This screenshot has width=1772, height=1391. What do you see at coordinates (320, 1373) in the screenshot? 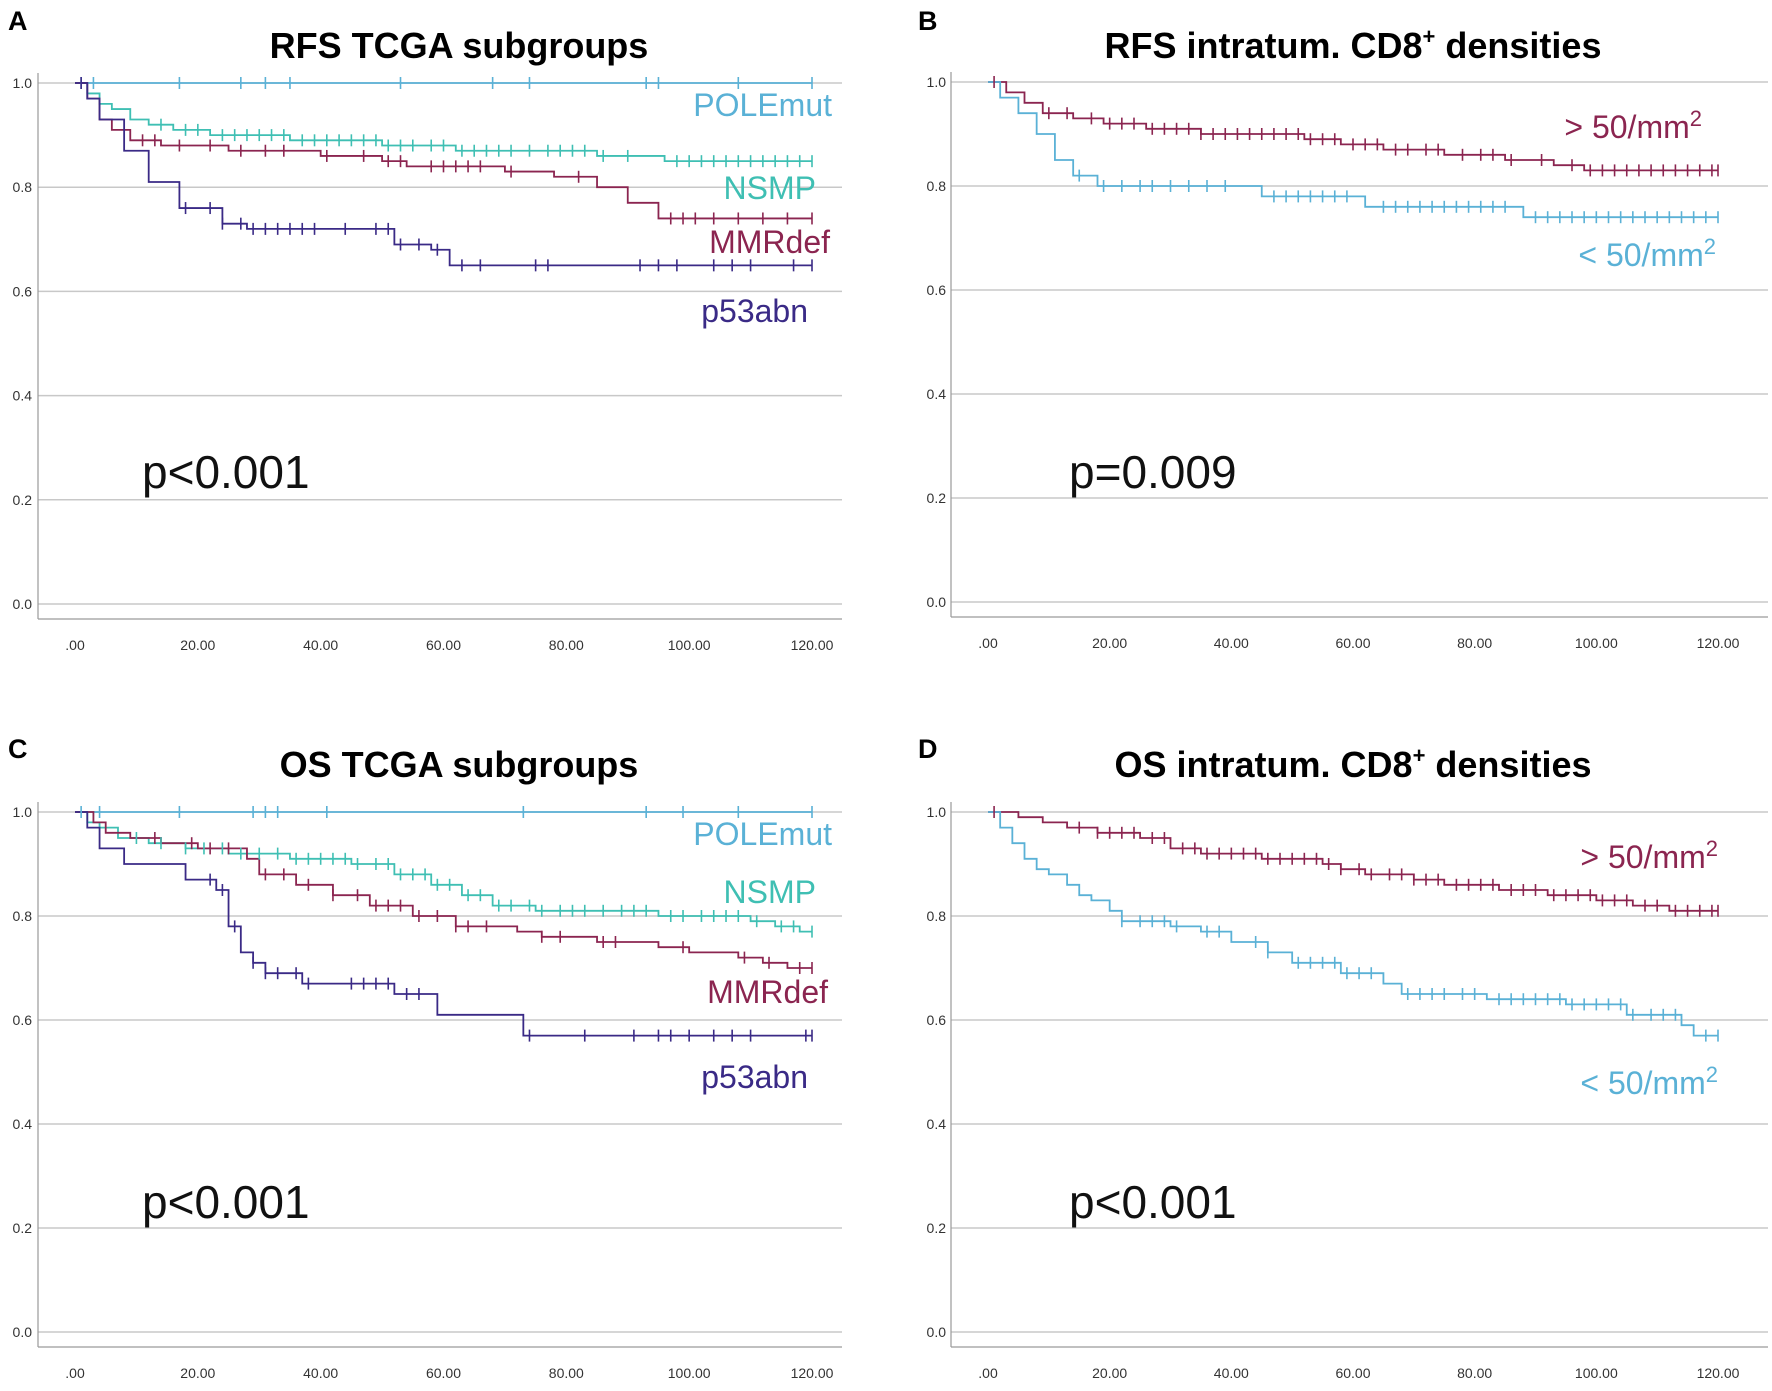
I see `panel-c-x-tick-label-2: 40.00` at bounding box center [320, 1373].